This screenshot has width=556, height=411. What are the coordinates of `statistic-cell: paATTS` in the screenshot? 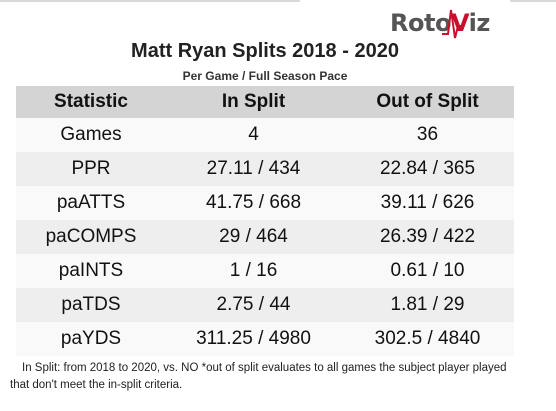 It's located at (91, 203).